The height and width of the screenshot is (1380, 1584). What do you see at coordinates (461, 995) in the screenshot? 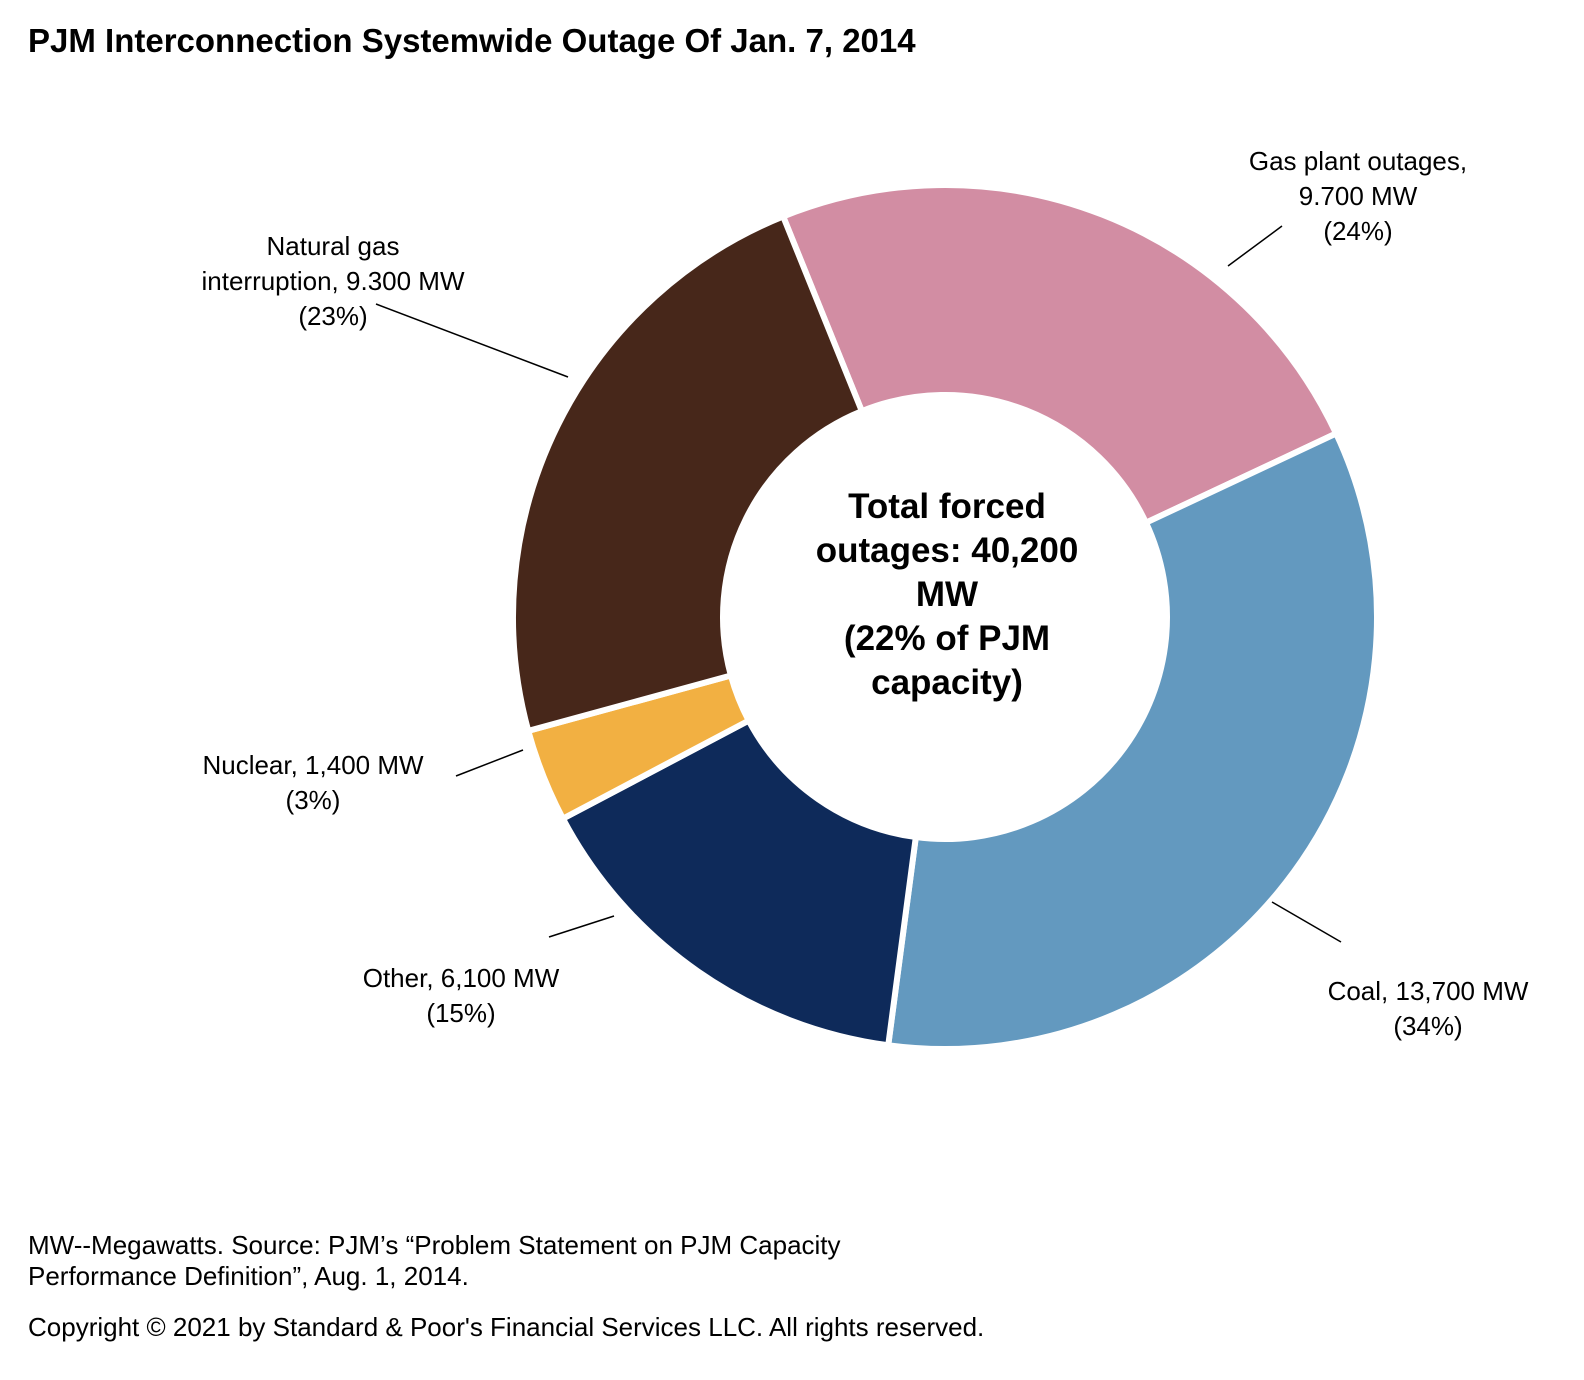
I see `slice-label-other: Other, 6,100 MW (15%)` at bounding box center [461, 995].